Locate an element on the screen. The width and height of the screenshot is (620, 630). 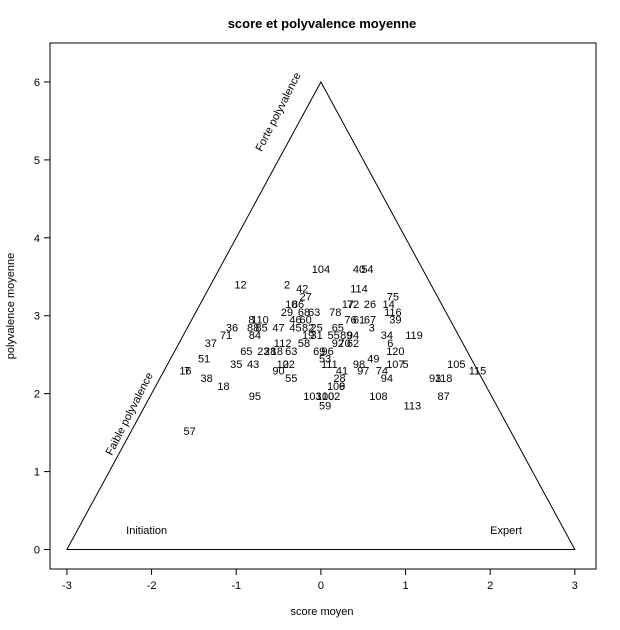
point-label: 23 is located at coordinates (263, 352).